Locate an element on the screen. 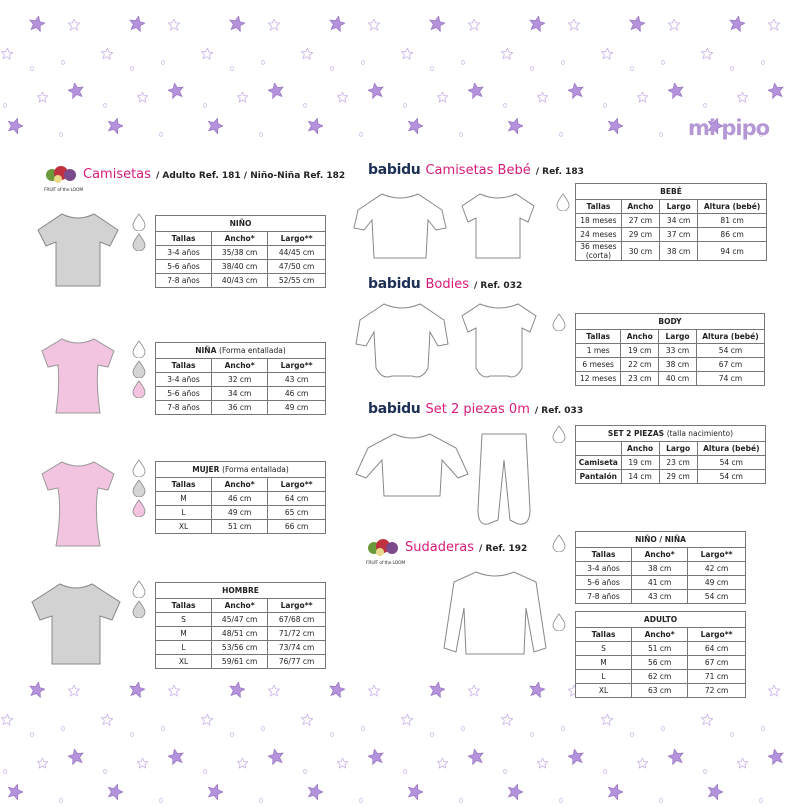 The height and width of the screenshot is (807, 800). table-row: L 53/56 cm 73/74 cm is located at coordinates (240, 647).